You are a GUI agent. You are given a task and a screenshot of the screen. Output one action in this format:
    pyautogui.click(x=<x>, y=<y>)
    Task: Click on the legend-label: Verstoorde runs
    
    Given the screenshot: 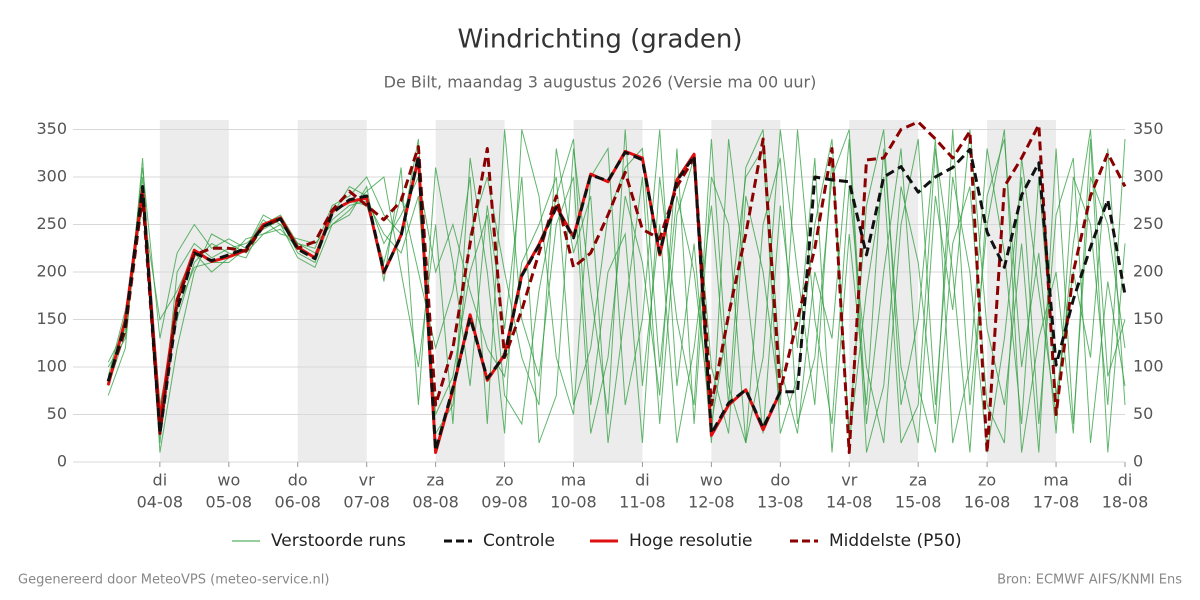 What is the action you would take?
    pyautogui.click(x=338, y=541)
    